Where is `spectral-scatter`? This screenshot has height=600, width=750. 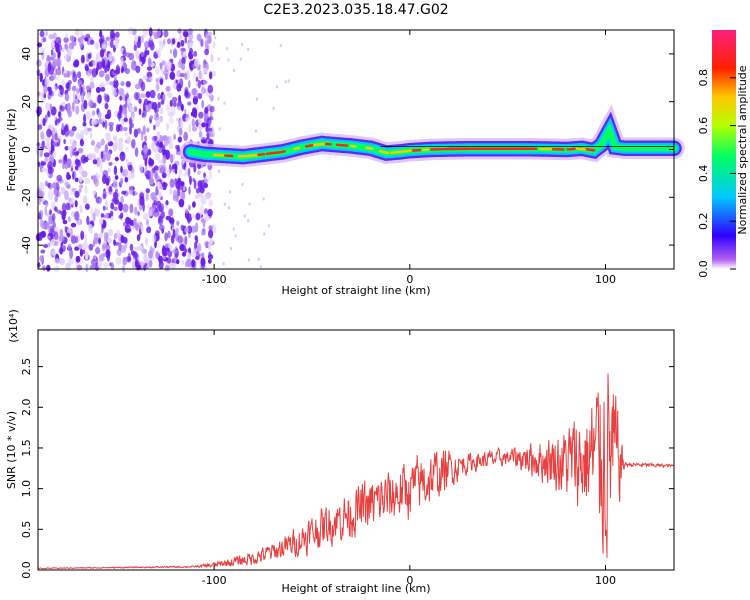
spectral-scatter is located at coordinates (164, 149).